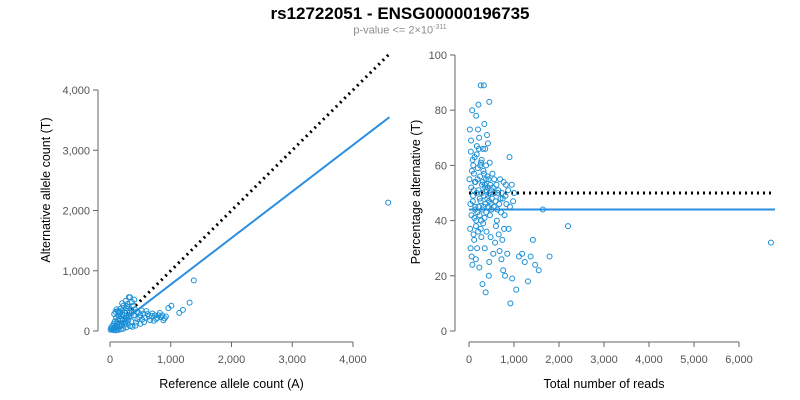 This screenshot has width=800, height=400. I want to click on right-y-tick-label: 60, so click(441, 166).